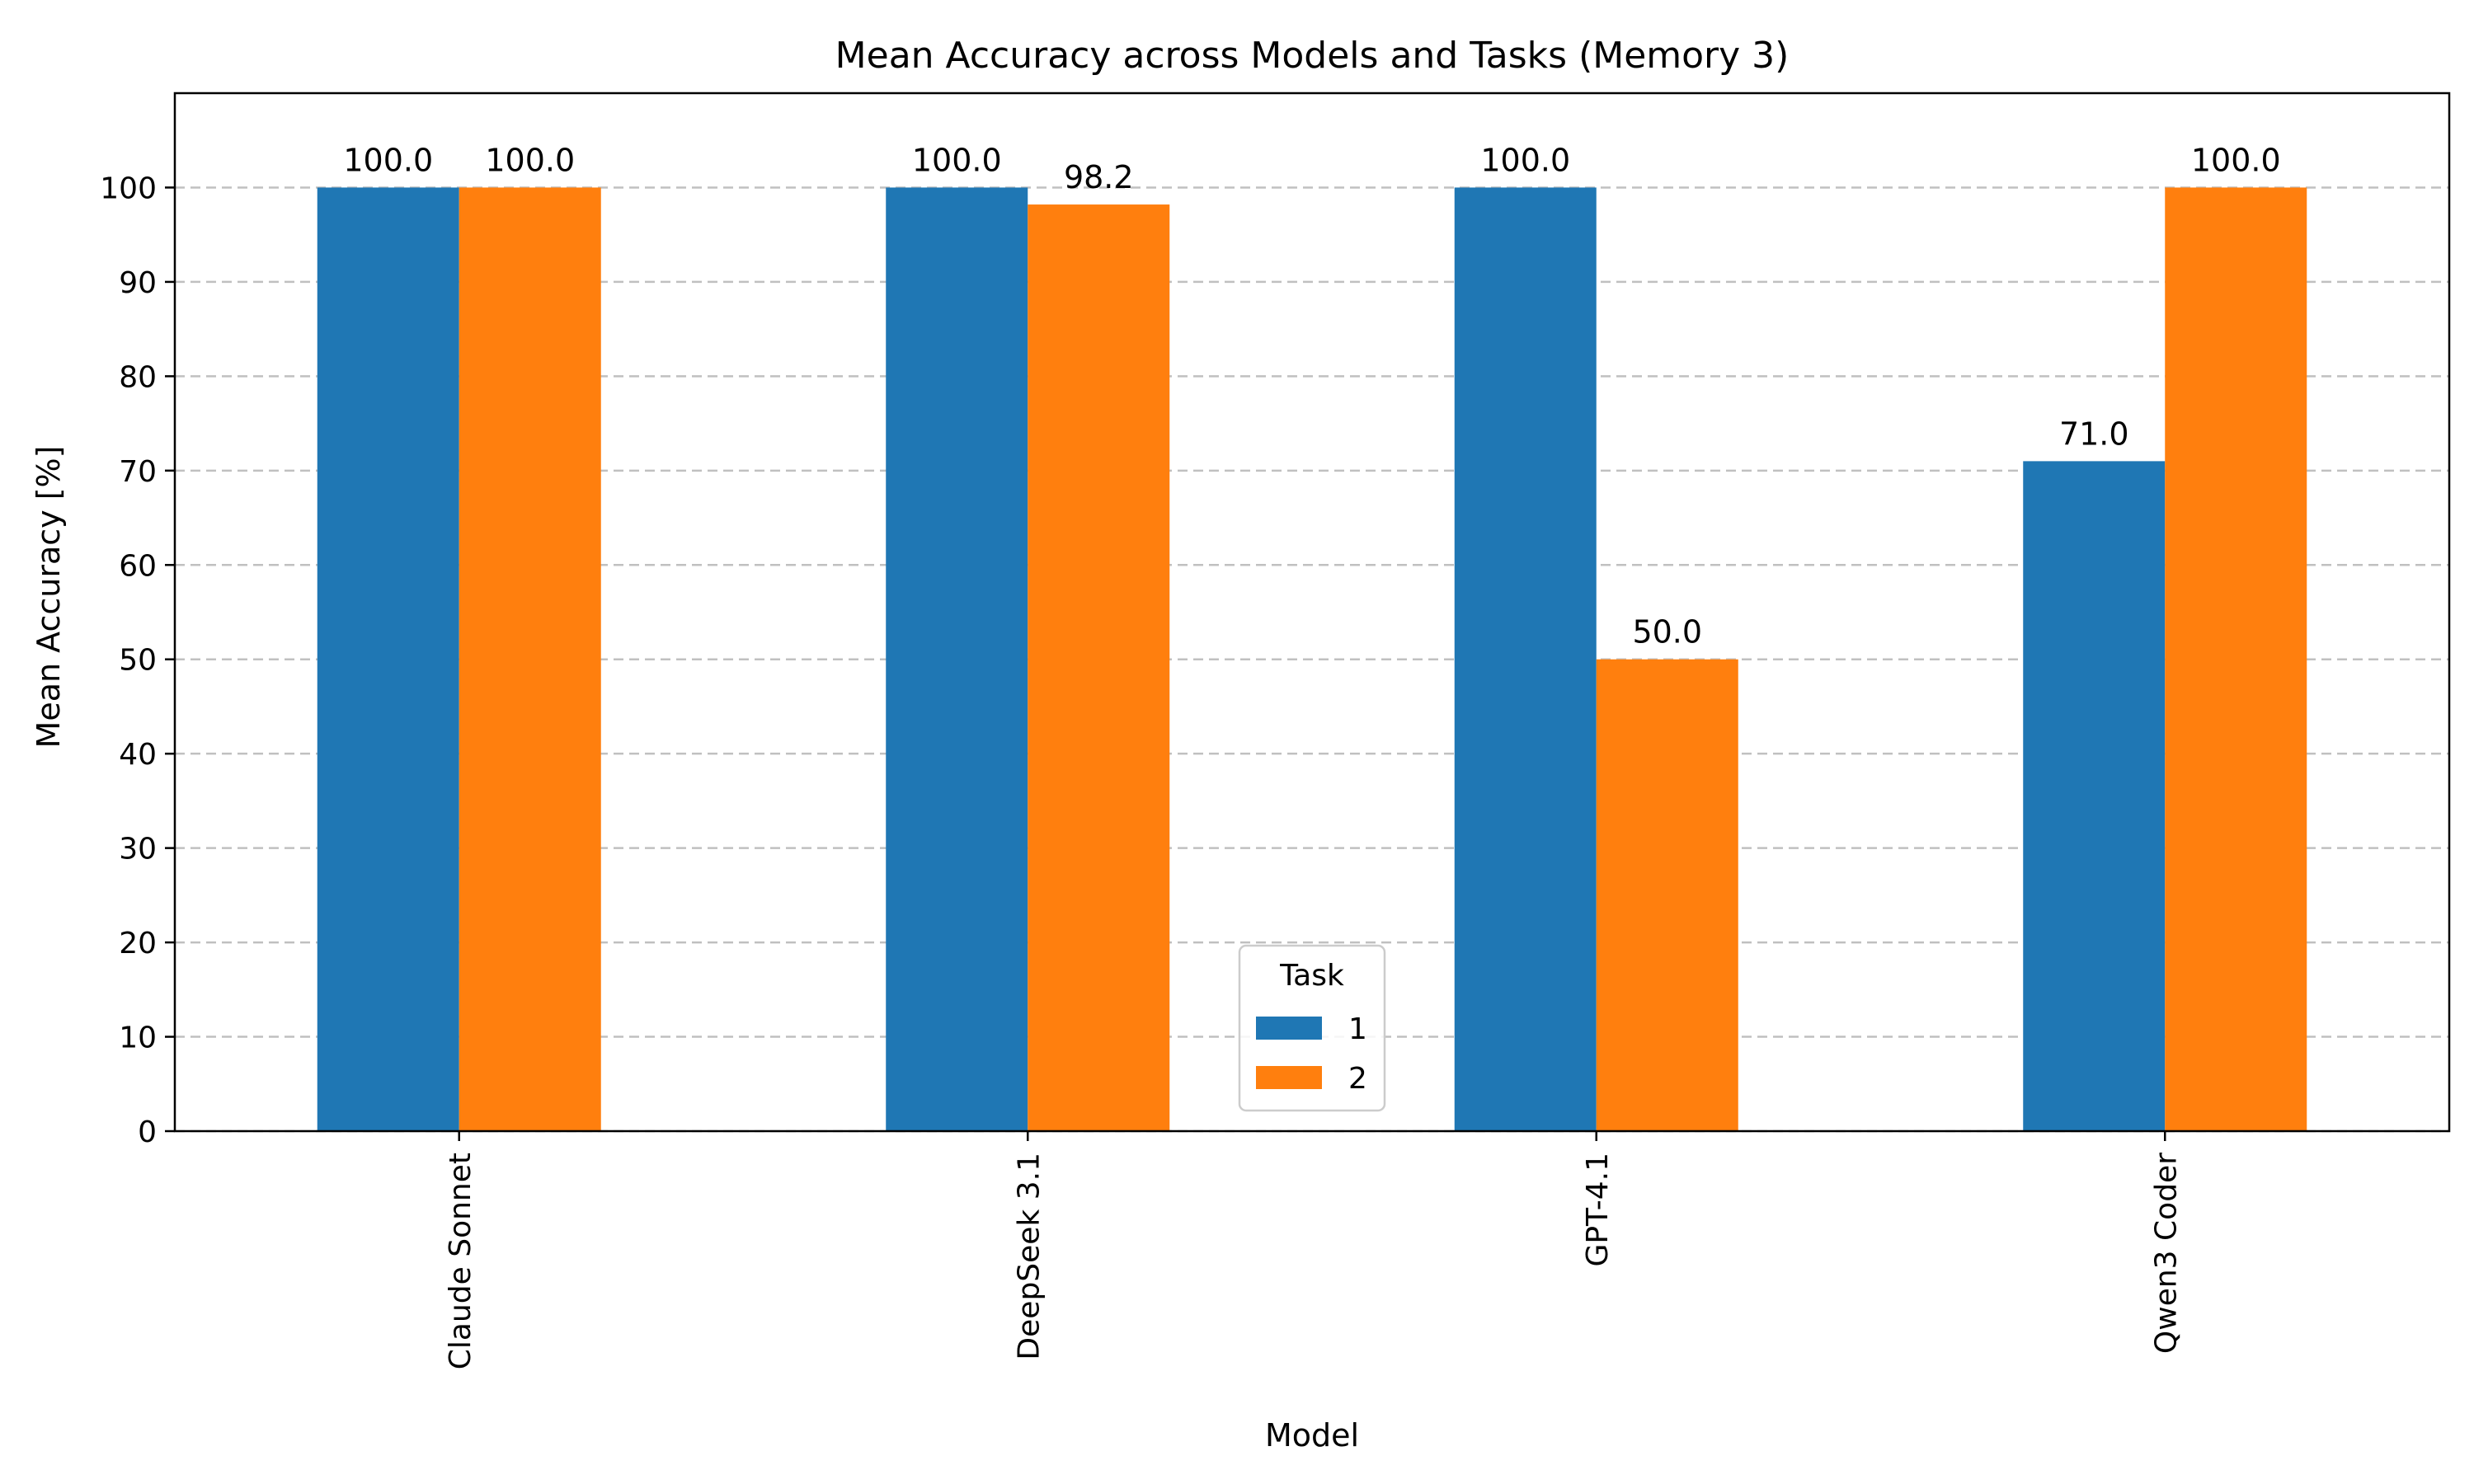 The image size is (2474, 1484). I want to click on legend-entry: 2, so click(1357, 1079).